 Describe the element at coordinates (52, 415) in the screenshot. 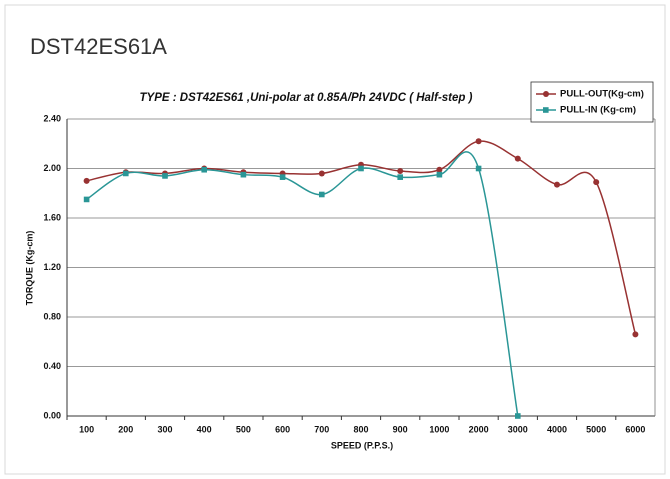

I see `y-tick-label: 0.00` at that location.